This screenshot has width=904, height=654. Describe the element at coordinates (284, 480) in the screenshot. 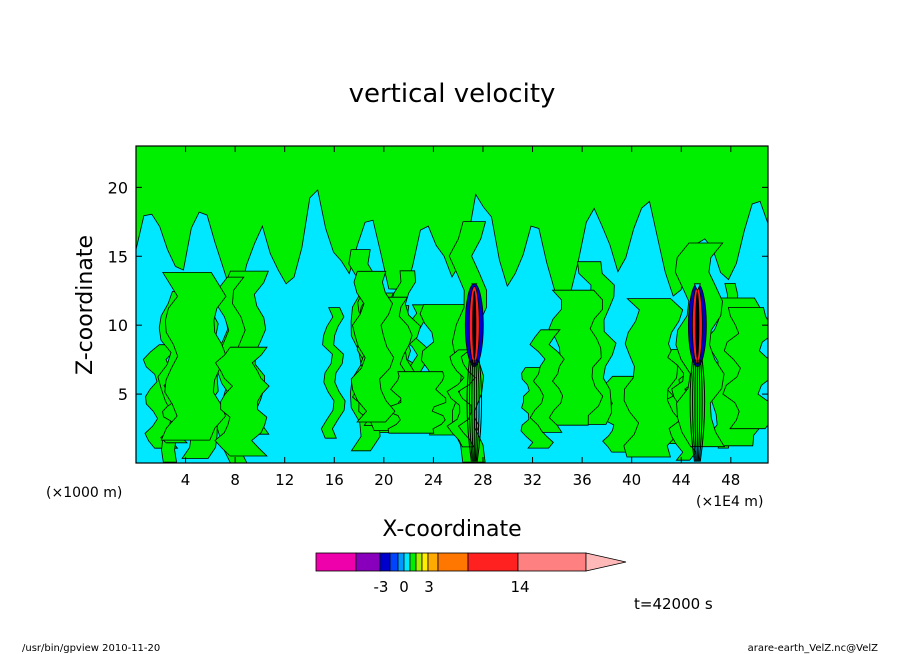

I see `x-tick-label: 12` at that location.